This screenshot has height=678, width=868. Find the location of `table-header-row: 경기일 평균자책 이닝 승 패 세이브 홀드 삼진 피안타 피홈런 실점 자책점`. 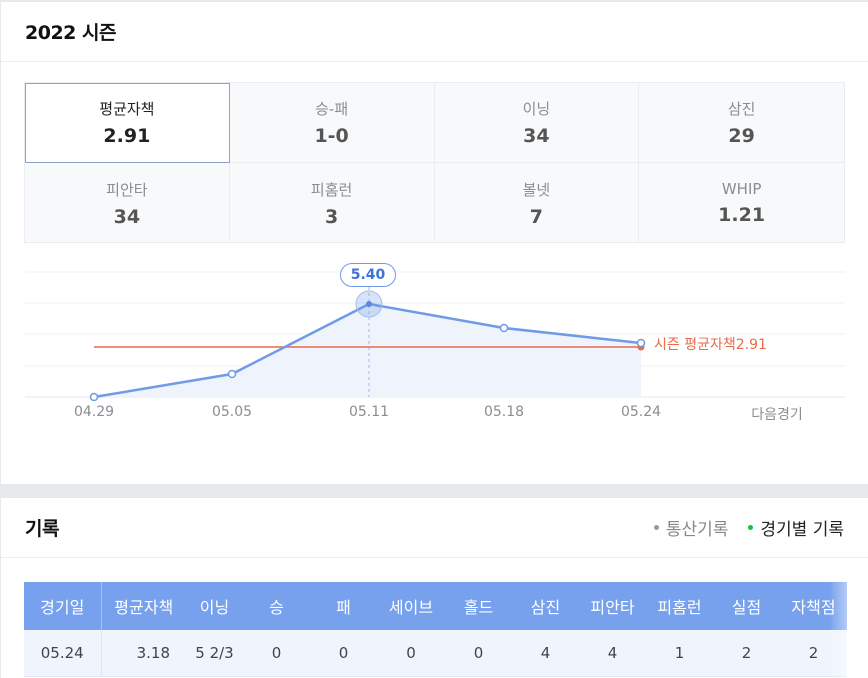

table-header-row: 경기일 평균자책 이닝 승 패 세이브 홀드 삼진 피안타 피홈런 실점 자책점 is located at coordinates (435, 606).